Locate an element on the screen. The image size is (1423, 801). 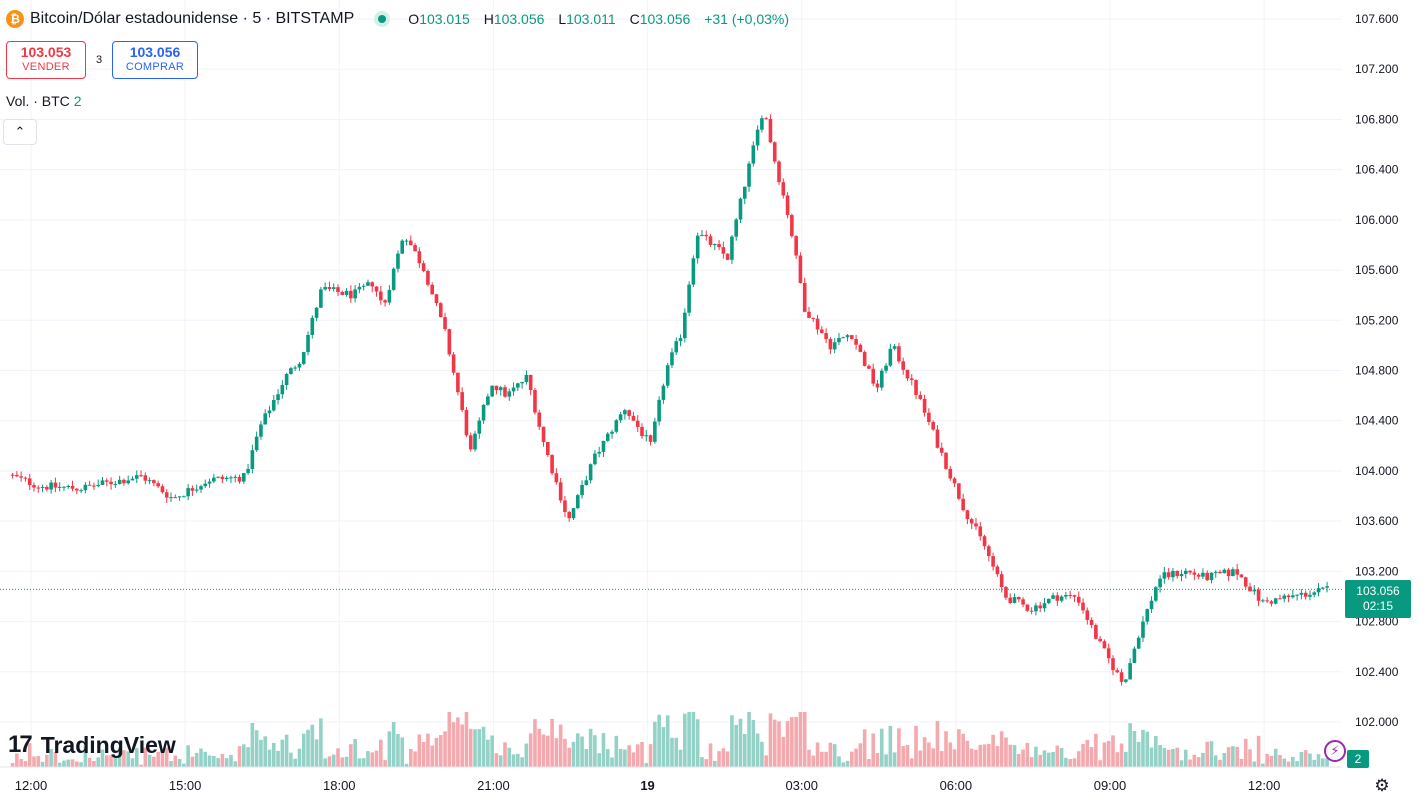
volume-legend-label: Vol. · BTC is located at coordinates (38, 101).